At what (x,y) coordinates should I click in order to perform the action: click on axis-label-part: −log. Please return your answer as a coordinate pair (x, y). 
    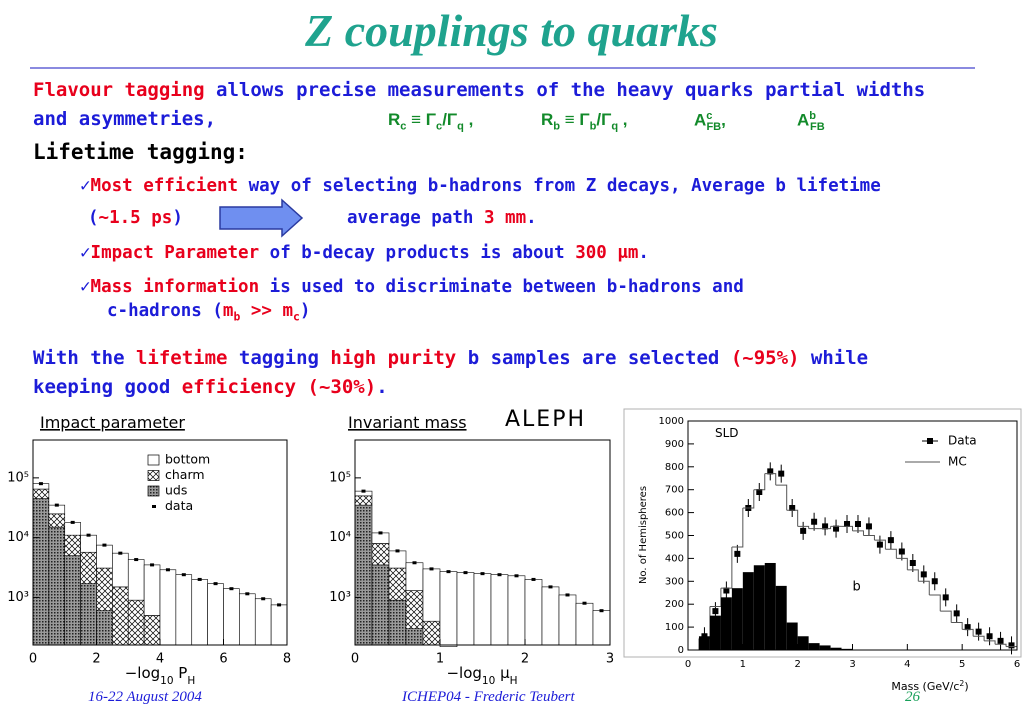
    Looking at the image, I should click on (463, 673).